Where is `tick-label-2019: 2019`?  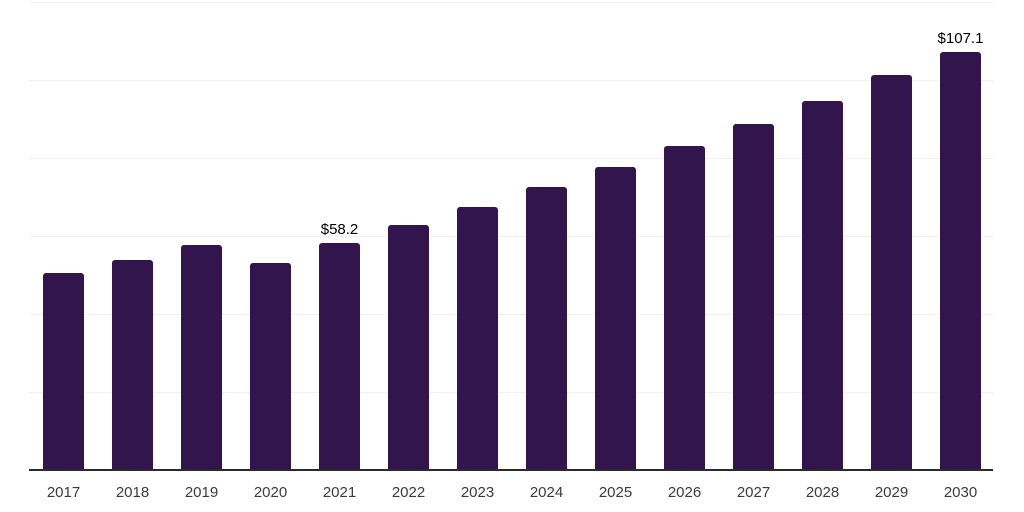
tick-label-2019: 2019 is located at coordinates (201, 492).